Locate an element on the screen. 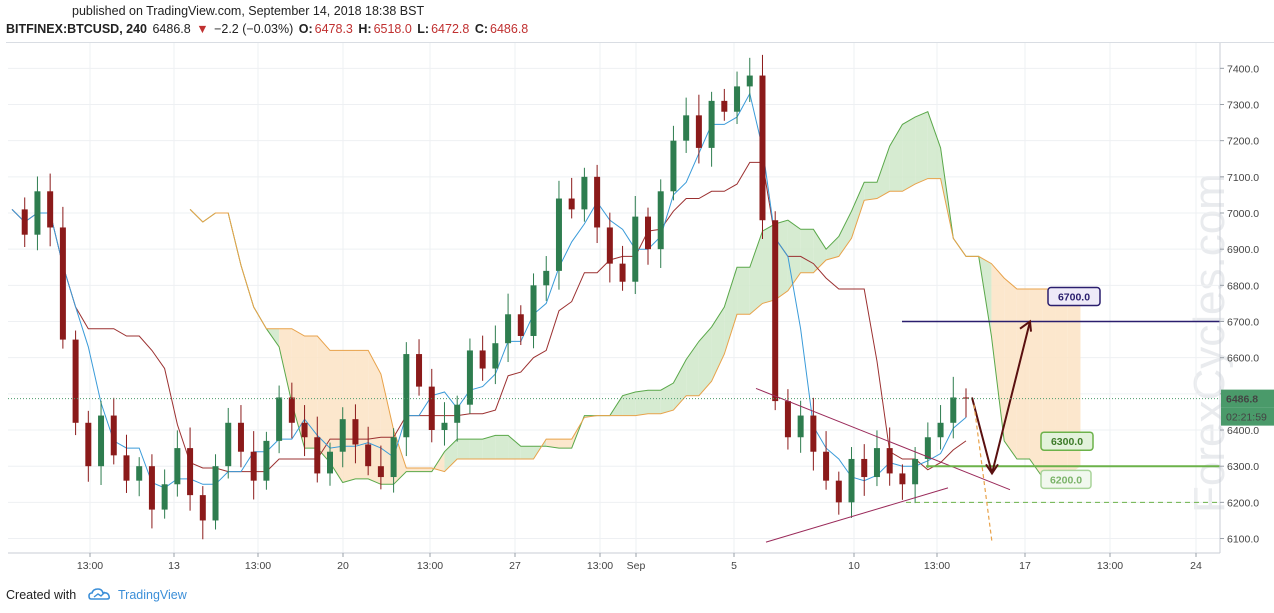  price-tick-label: 6400.0 is located at coordinates (1243, 431).